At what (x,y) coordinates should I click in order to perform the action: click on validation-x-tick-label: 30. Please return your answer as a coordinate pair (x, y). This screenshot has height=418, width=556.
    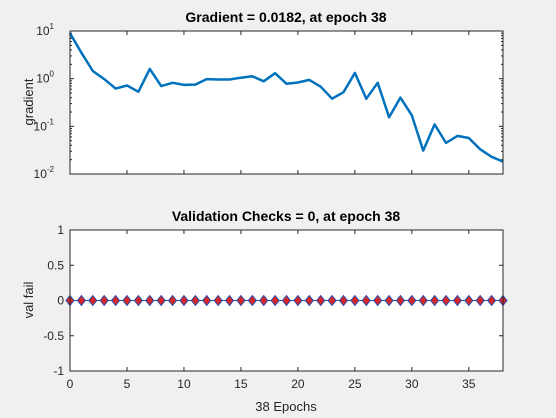
    Looking at the image, I should click on (412, 384).